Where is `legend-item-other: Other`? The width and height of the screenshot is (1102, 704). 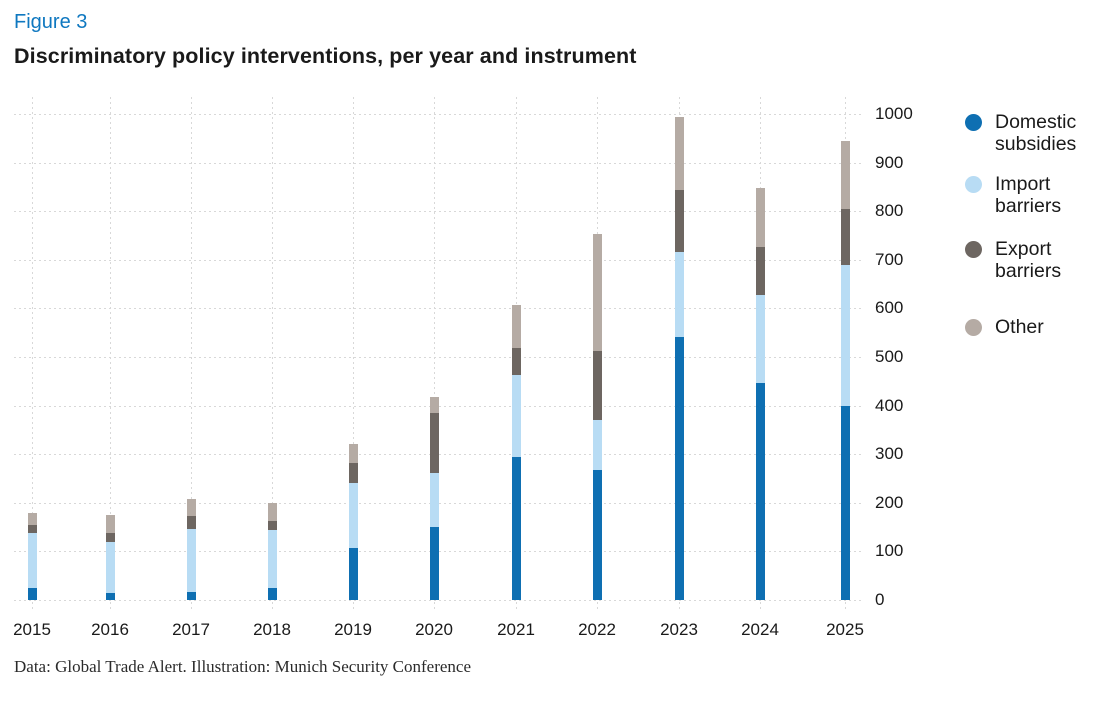 legend-item-other: Other is located at coordinates (1004, 327).